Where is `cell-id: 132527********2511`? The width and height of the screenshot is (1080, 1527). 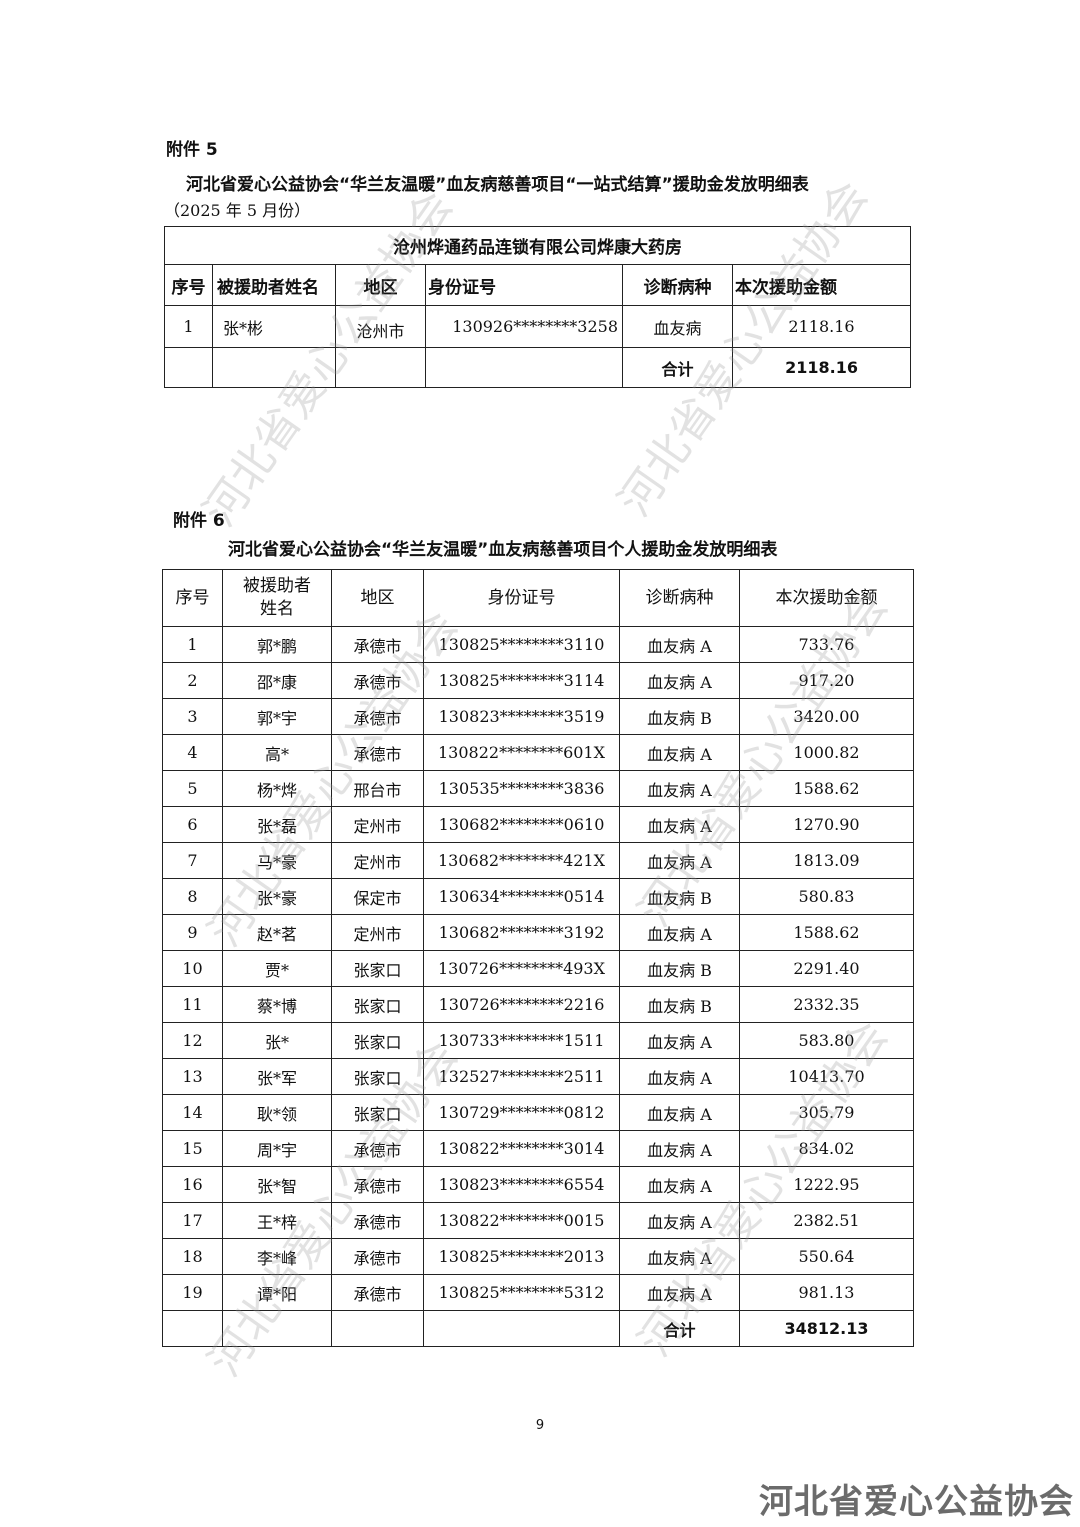 cell-id: 132527********2511 is located at coordinates (521, 1076).